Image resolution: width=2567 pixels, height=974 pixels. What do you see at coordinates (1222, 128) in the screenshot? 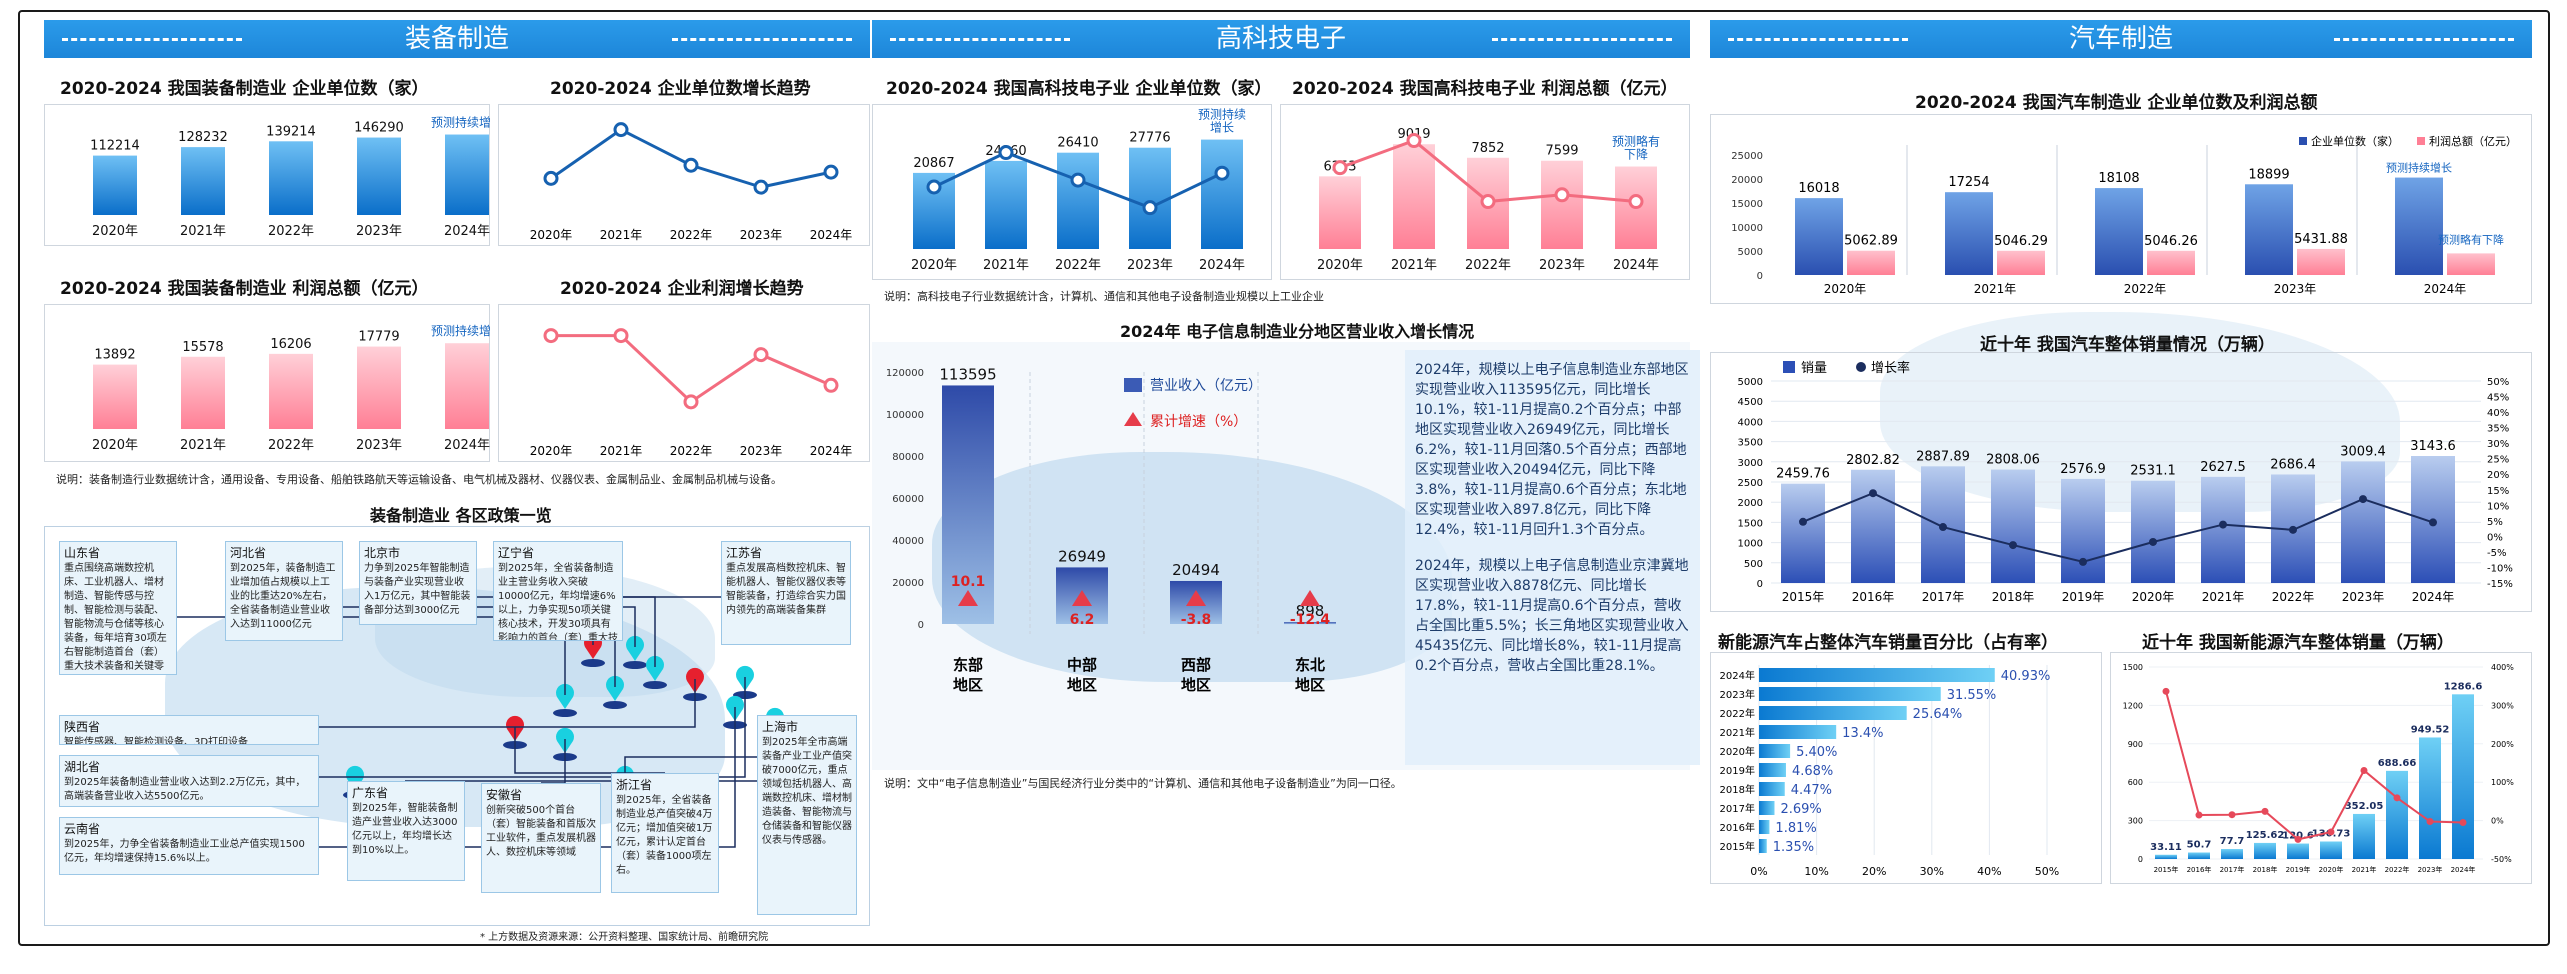
I see `prediction-label: 增长` at bounding box center [1222, 128].